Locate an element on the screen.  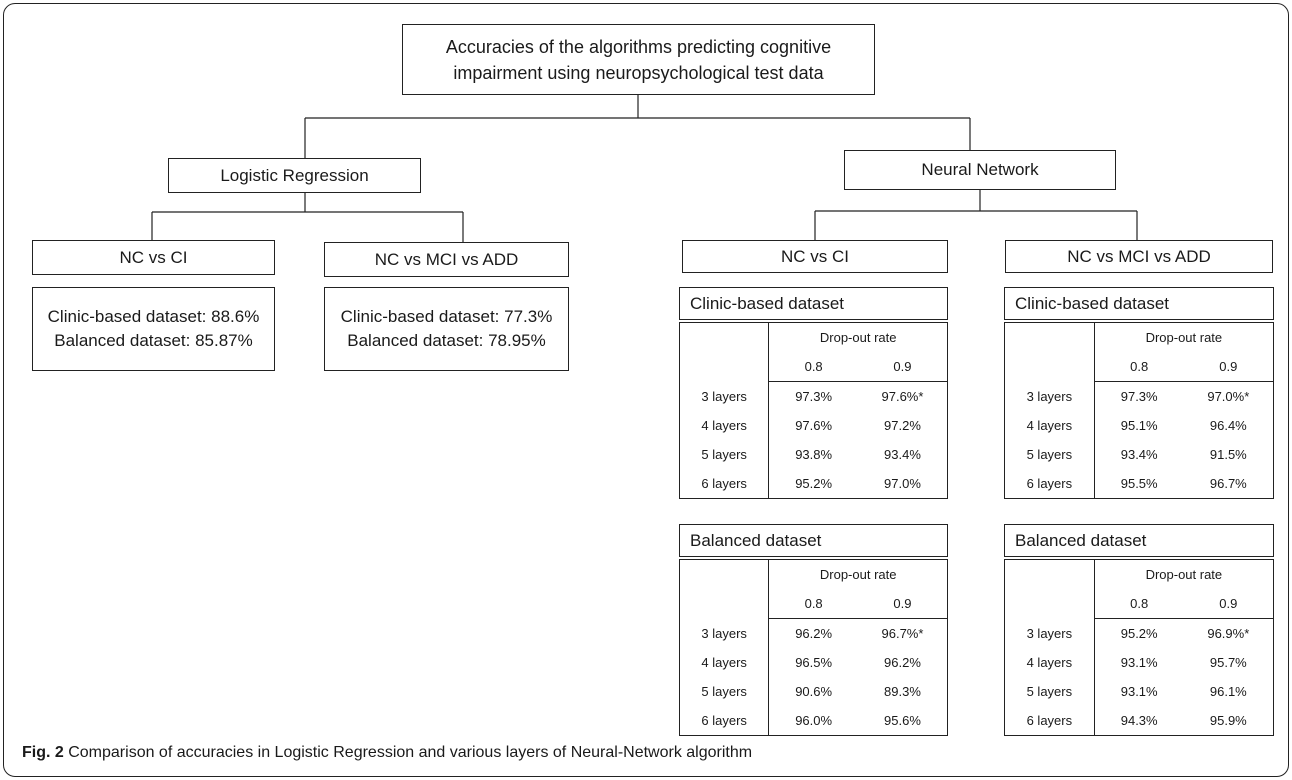
cell-value: 96.7% is located at coordinates (1228, 483).